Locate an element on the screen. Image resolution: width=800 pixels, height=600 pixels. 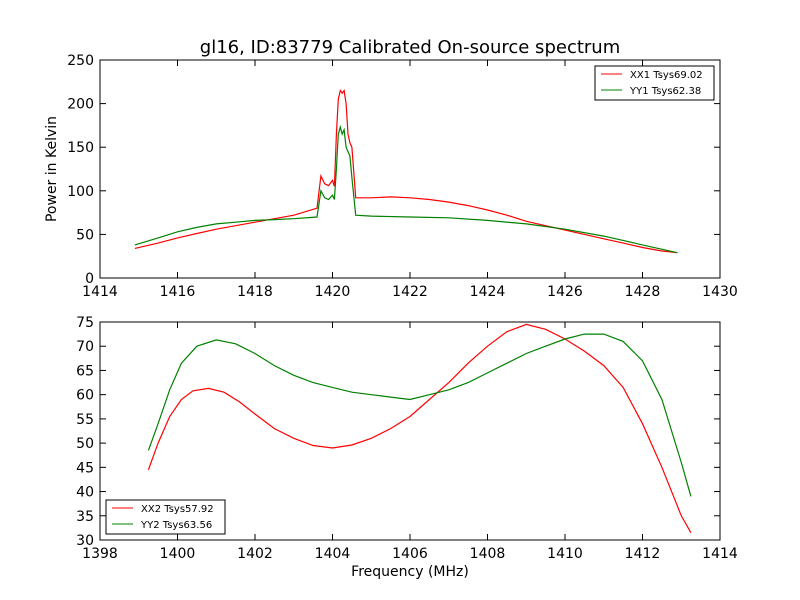
bottom-x-tick-label: 1414 is located at coordinates (720, 554).